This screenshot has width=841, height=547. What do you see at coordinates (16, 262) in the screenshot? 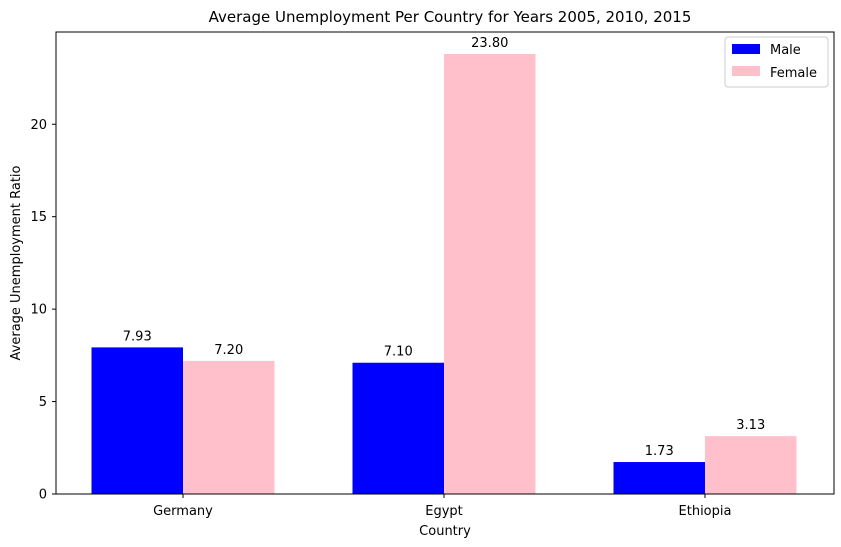
I see `y-axis-label: Average Unemployment Ratio` at bounding box center [16, 262].